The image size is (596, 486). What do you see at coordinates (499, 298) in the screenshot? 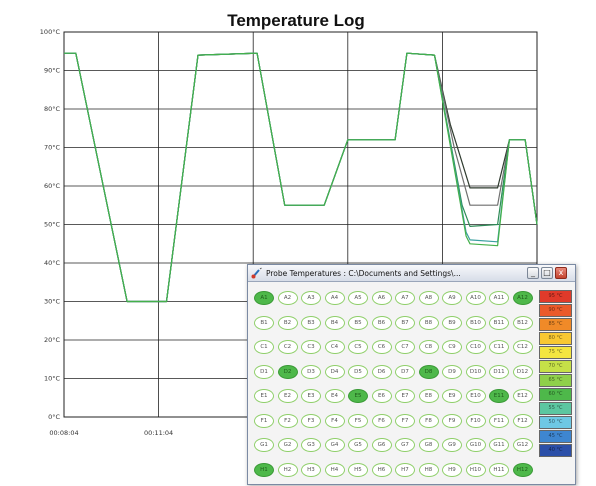
I see `well-a11: A11` at bounding box center [499, 298].